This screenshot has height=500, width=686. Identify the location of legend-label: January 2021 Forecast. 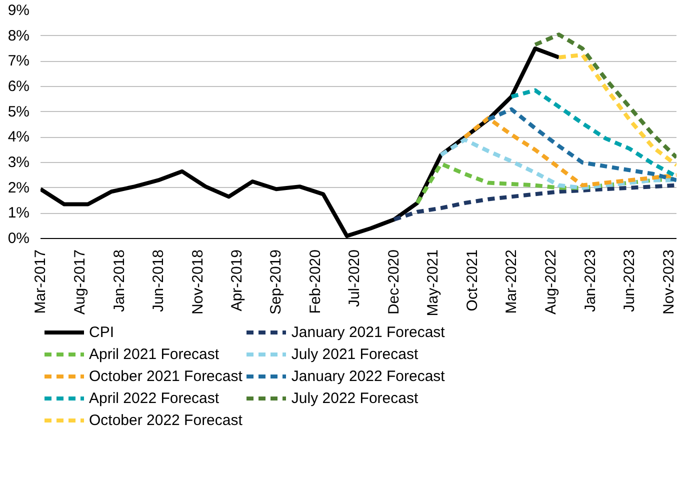
(368, 332).